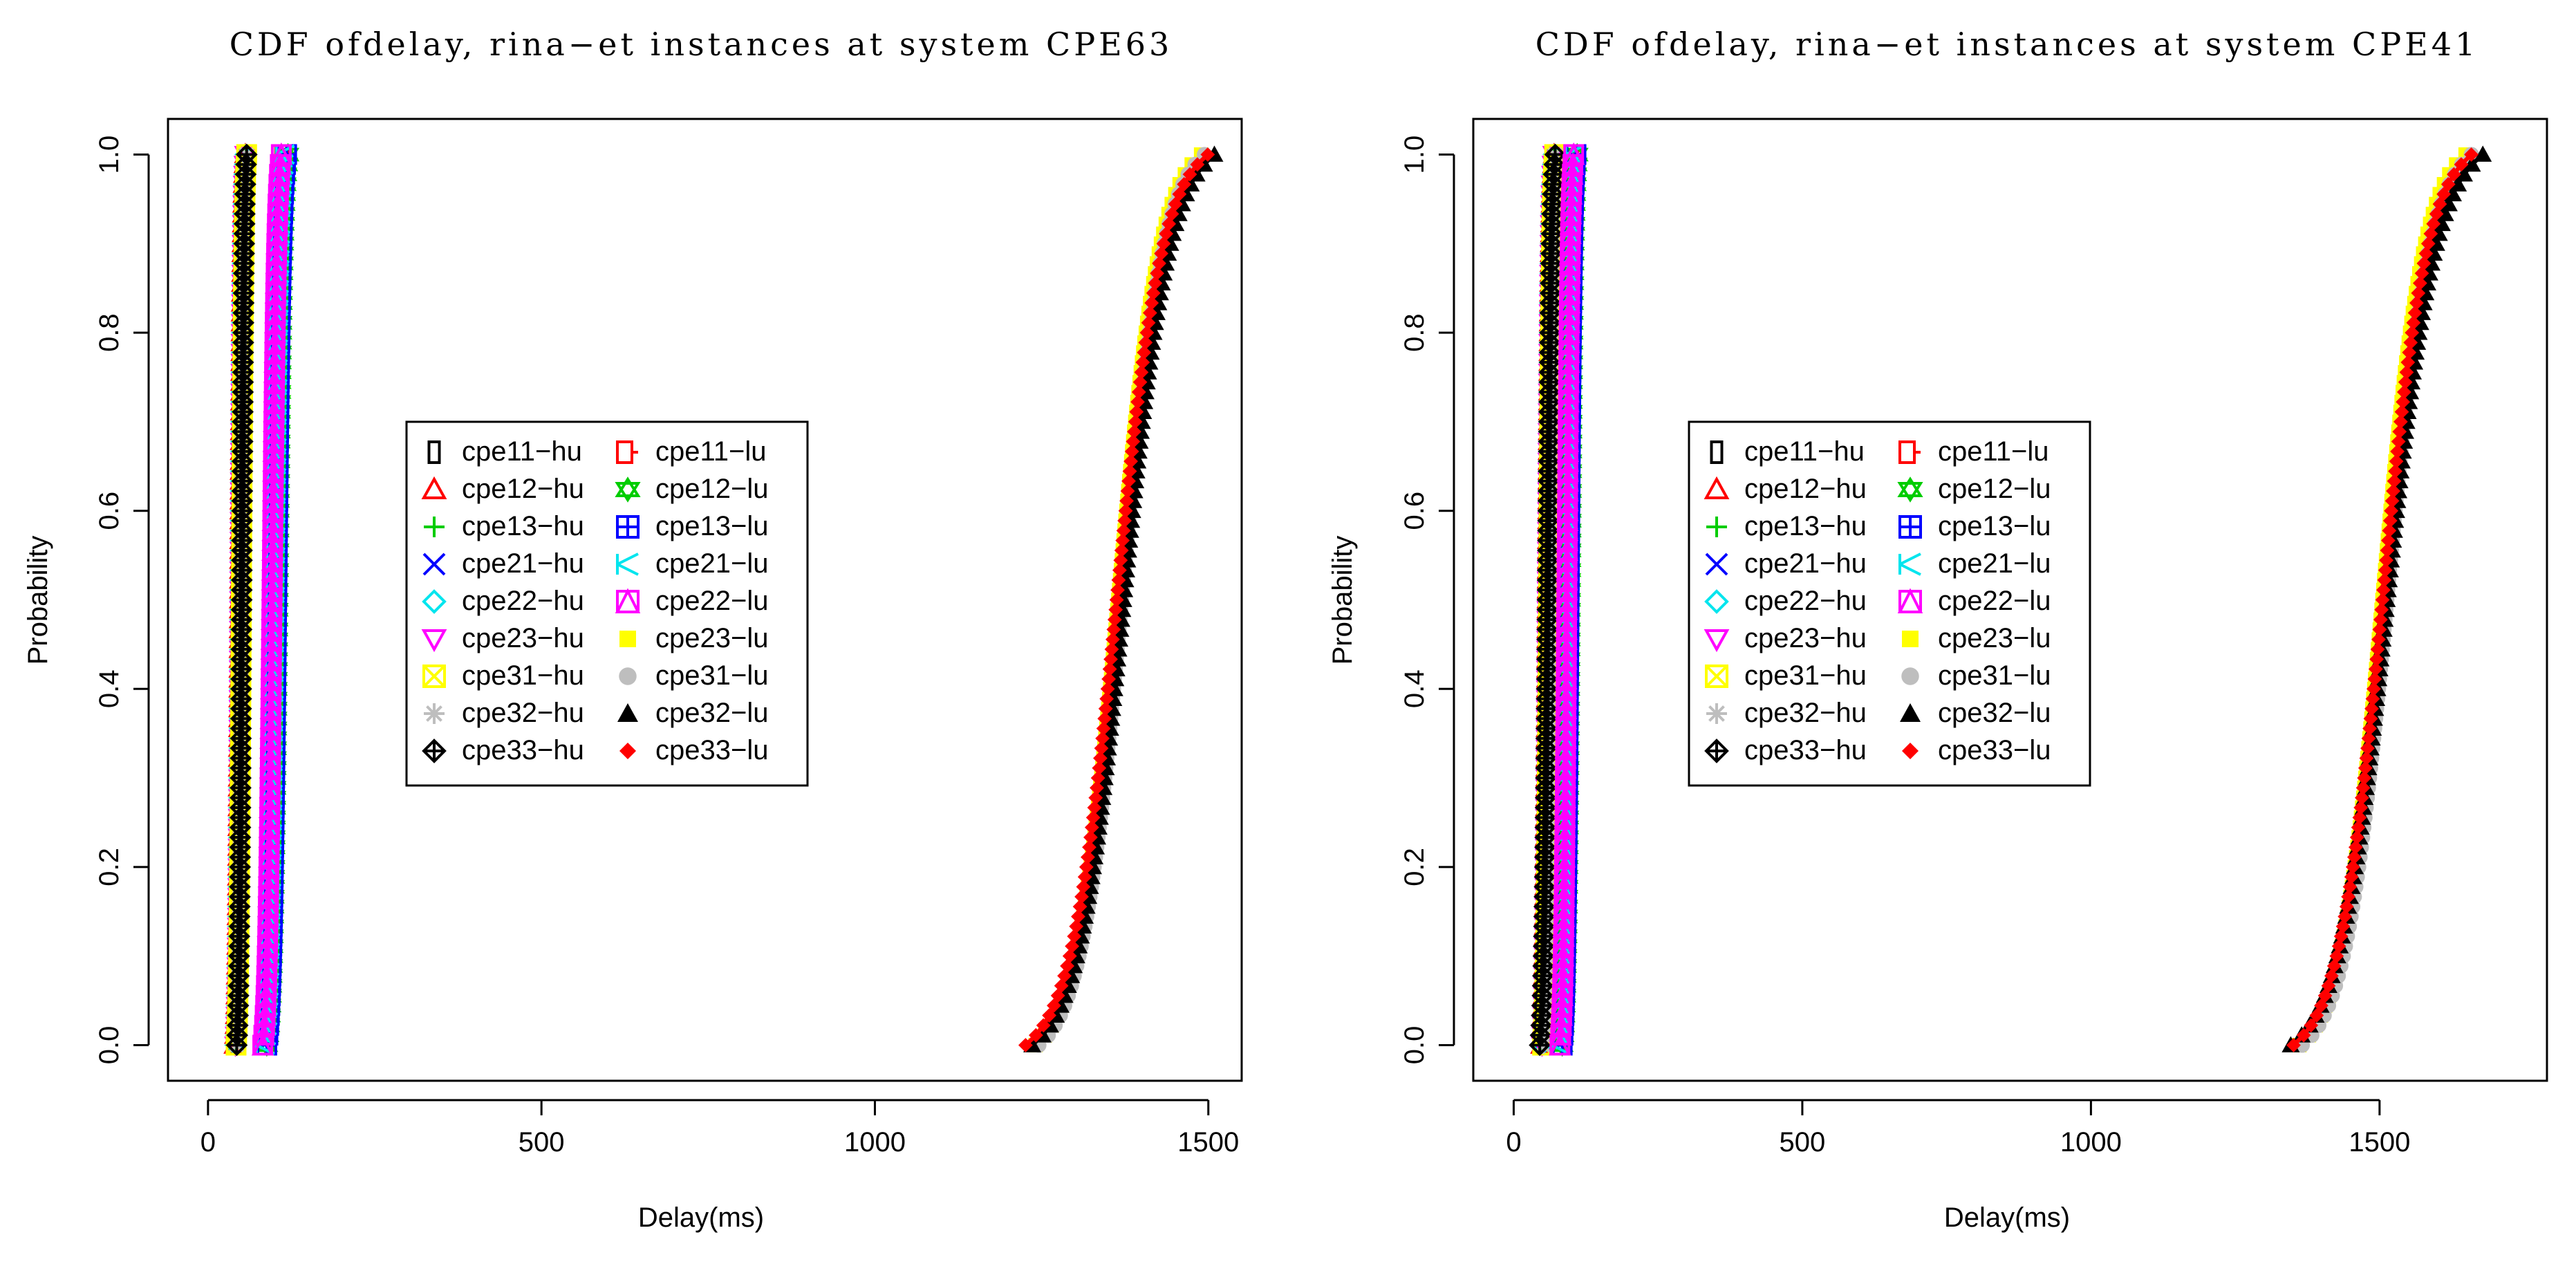 The image size is (2576, 1264). I want to click on legend-item: cpe11−hu, so click(1787, 451).